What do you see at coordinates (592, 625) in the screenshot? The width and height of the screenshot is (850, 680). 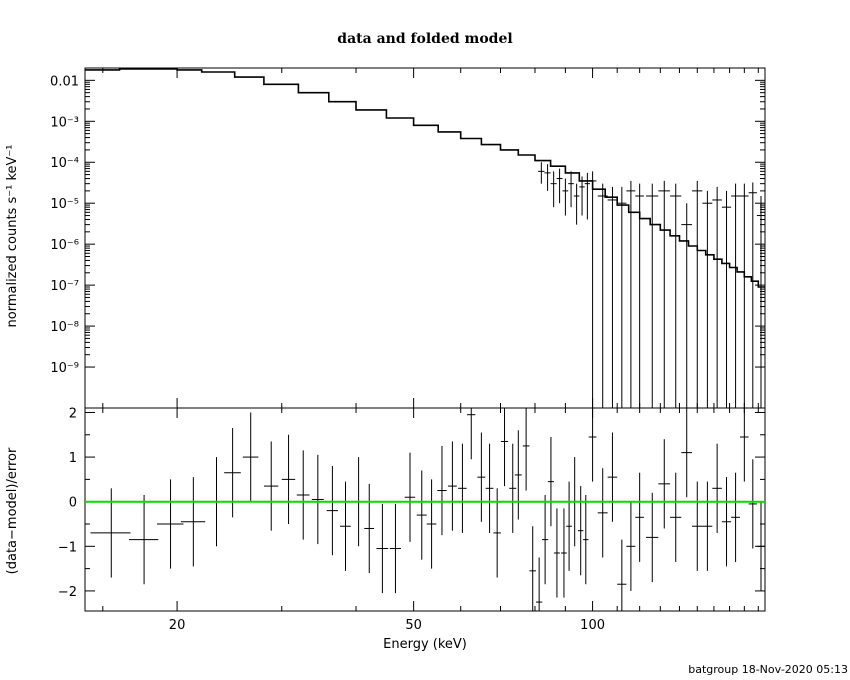 I see `x-tick-label: 100` at bounding box center [592, 625].